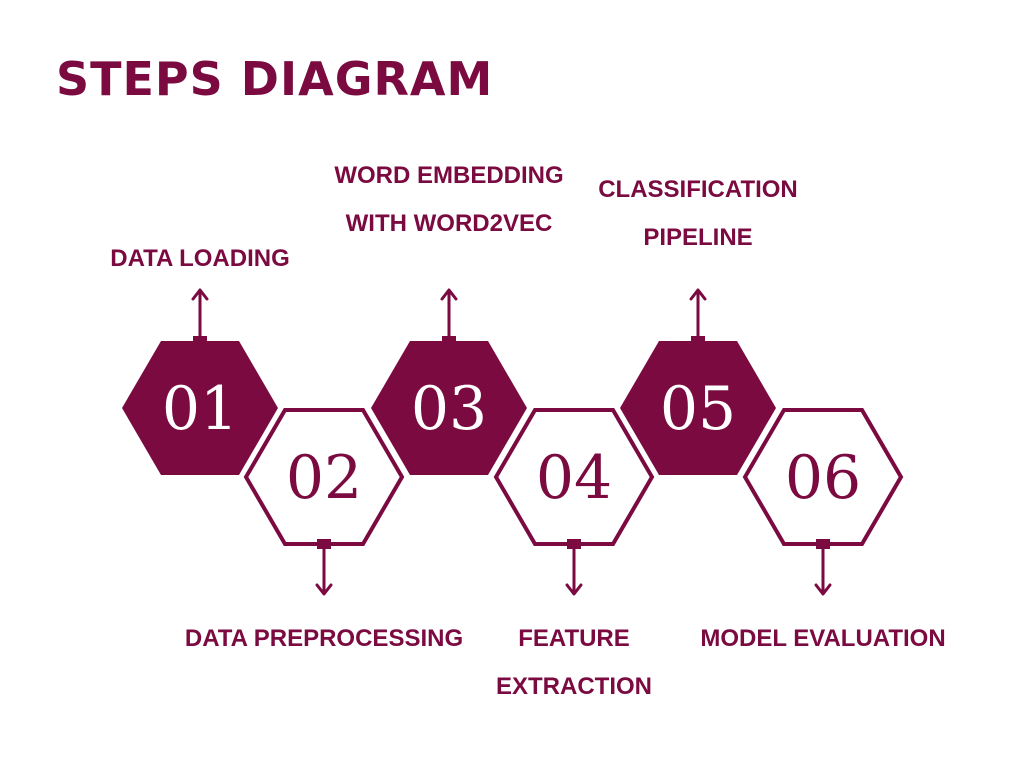 This screenshot has width=1024, height=768. What do you see at coordinates (275, 79) in the screenshot?
I see `page-title: STEPS DIAGRAM` at bounding box center [275, 79].